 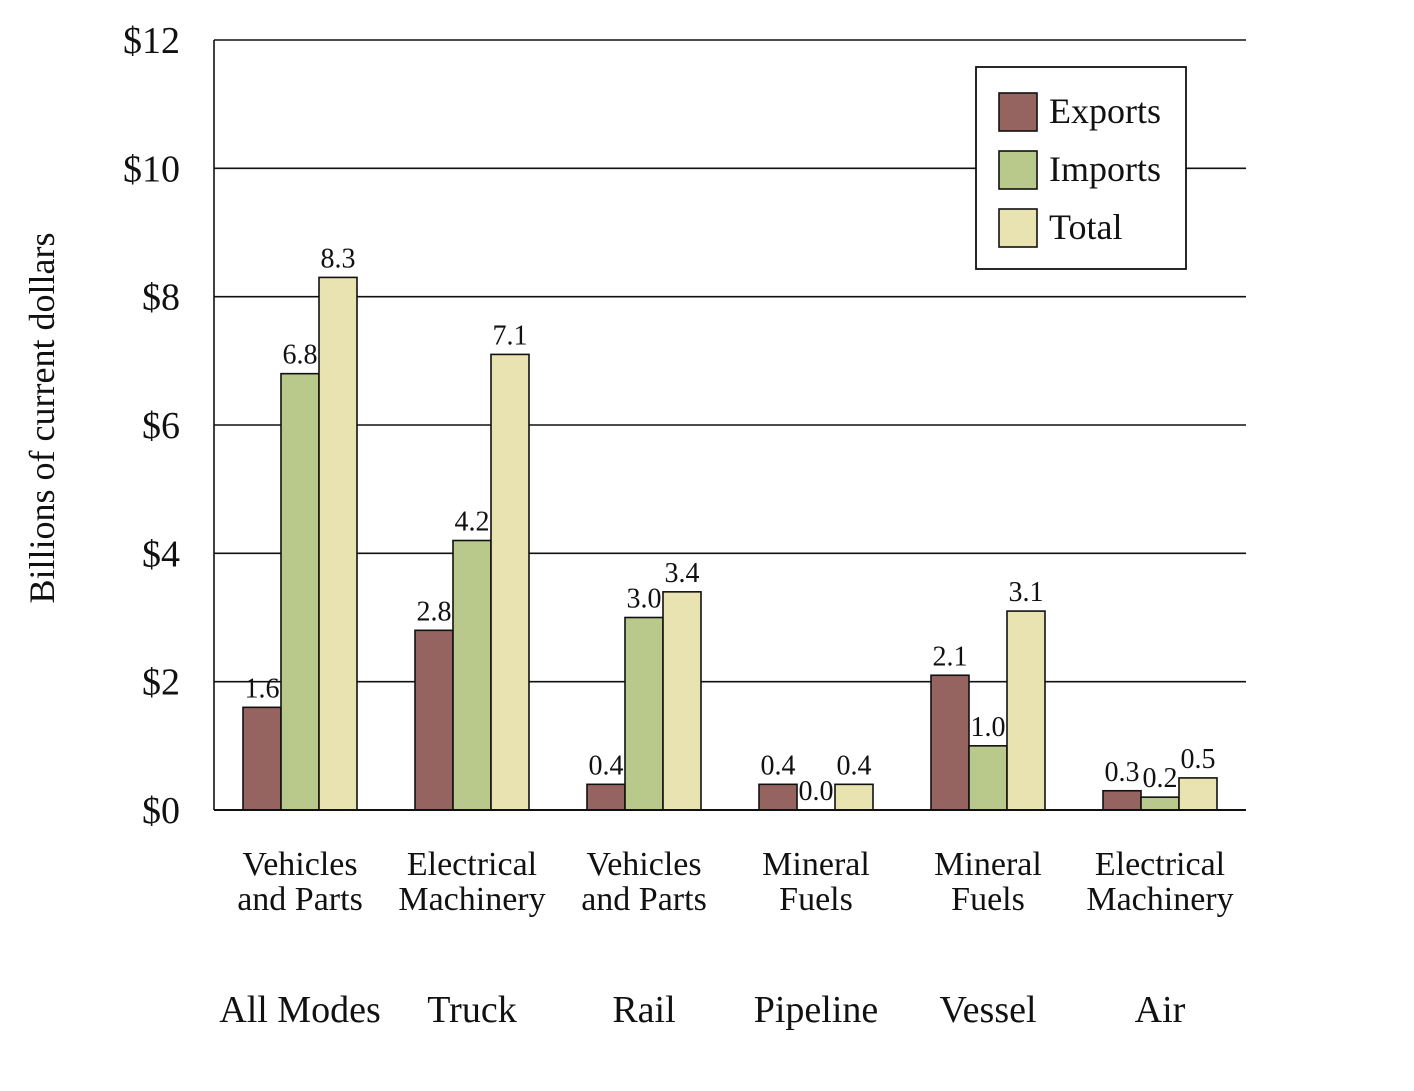 I want to click on mode-label: Truck, so click(x=471, y=1010).